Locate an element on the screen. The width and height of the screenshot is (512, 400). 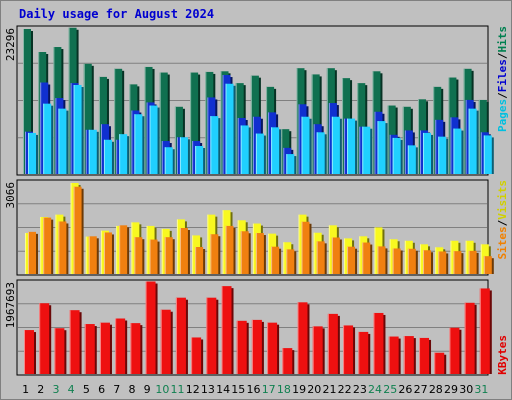
files-bar-14-highlight is located at coordinates (223, 124).